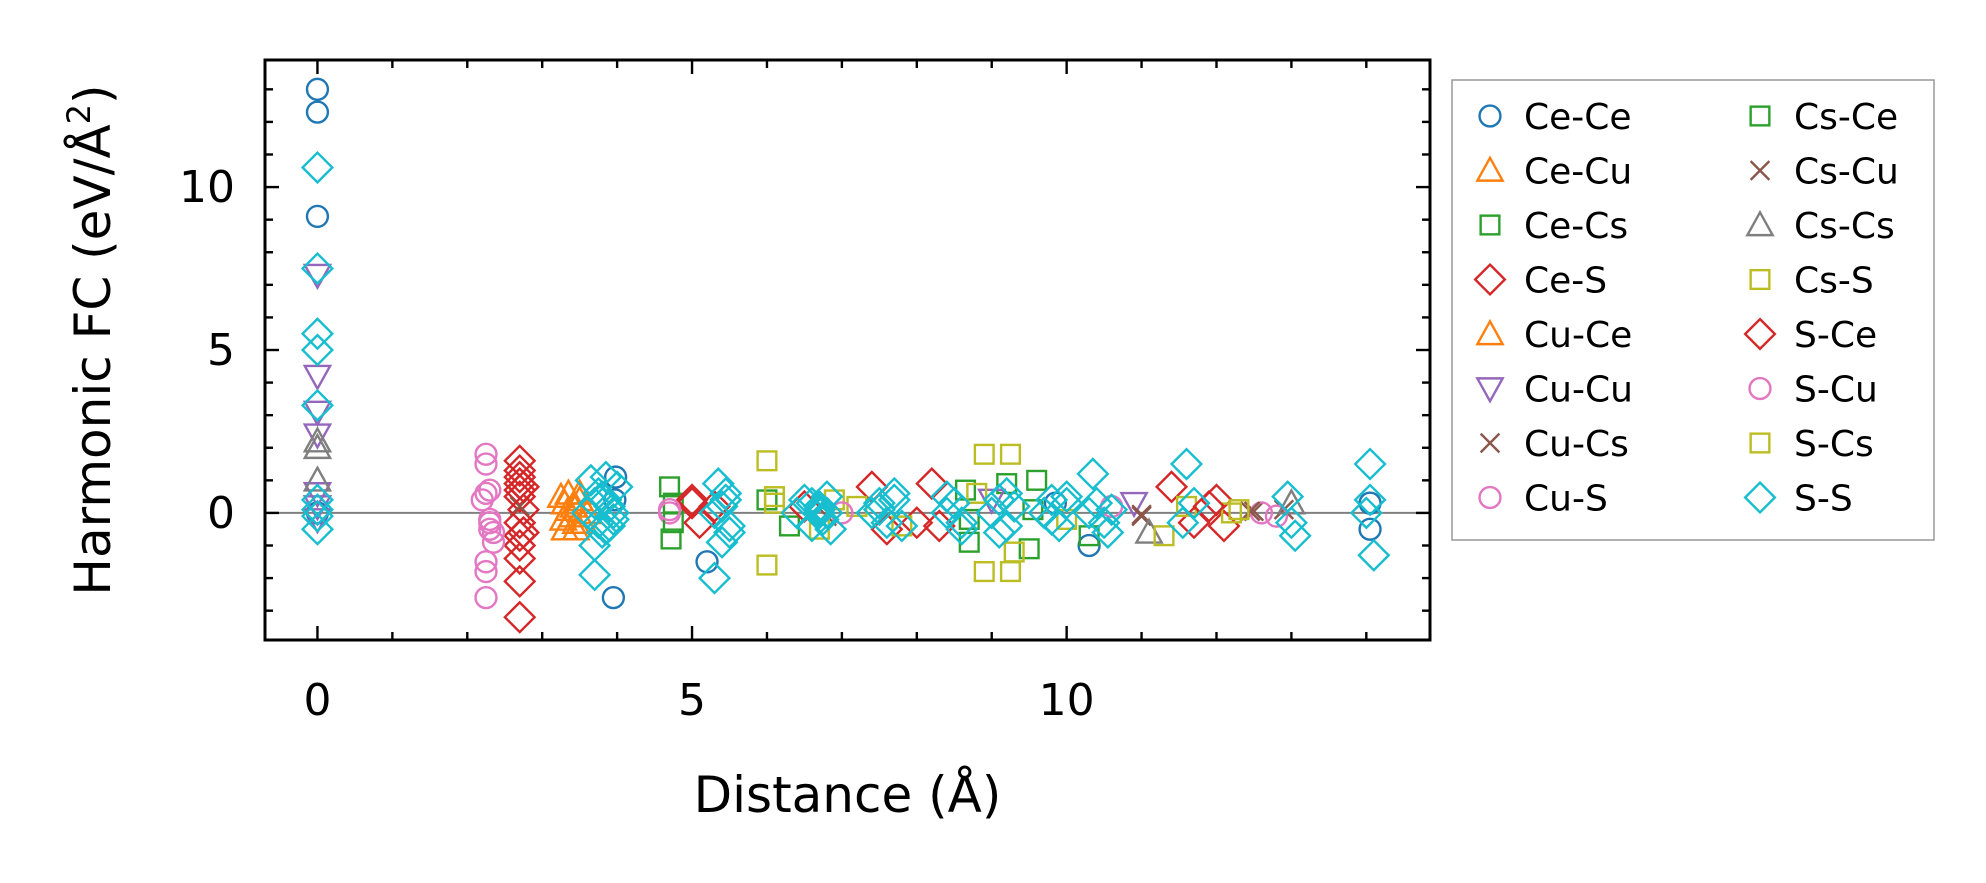 Image resolution: width=1986 pixels, height=883 pixels. Describe the element at coordinates (853, 511) in the screenshot. I see `series-cs-ce` at that location.